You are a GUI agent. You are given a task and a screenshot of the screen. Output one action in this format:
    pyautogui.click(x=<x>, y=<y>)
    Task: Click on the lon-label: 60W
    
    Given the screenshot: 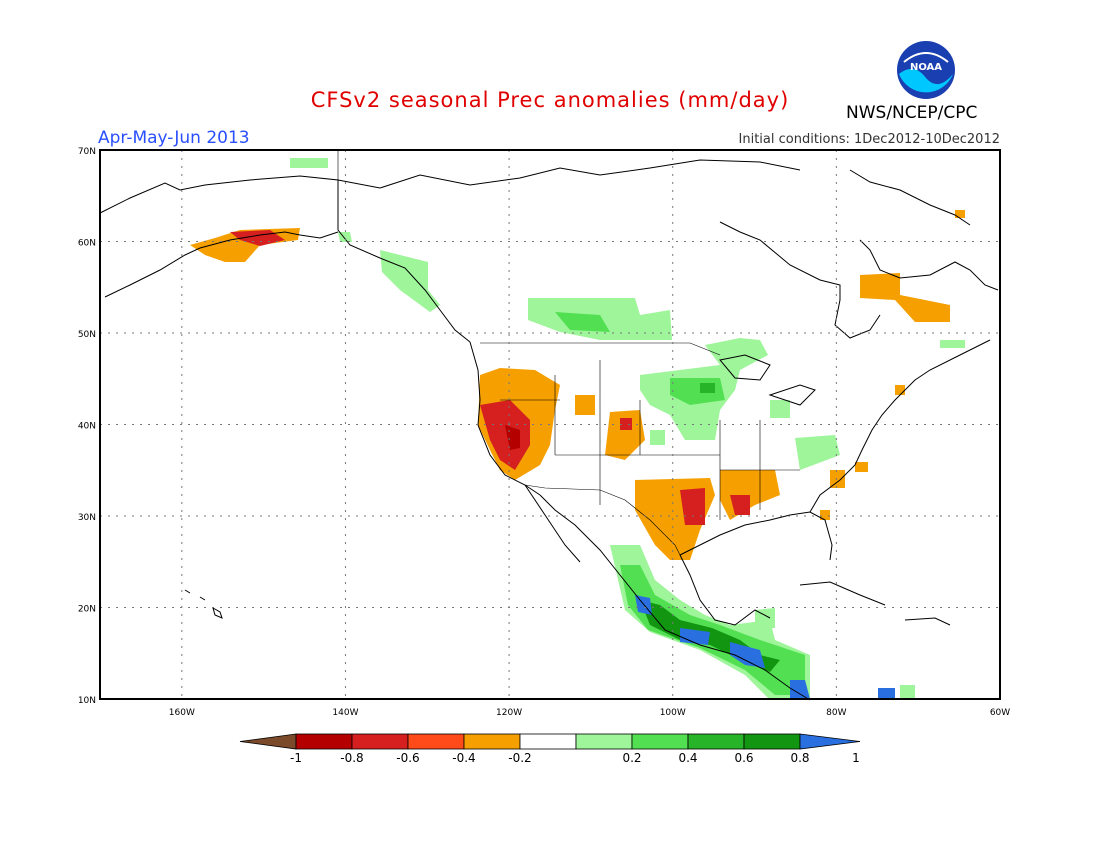 What is the action you would take?
    pyautogui.click(x=1000, y=713)
    